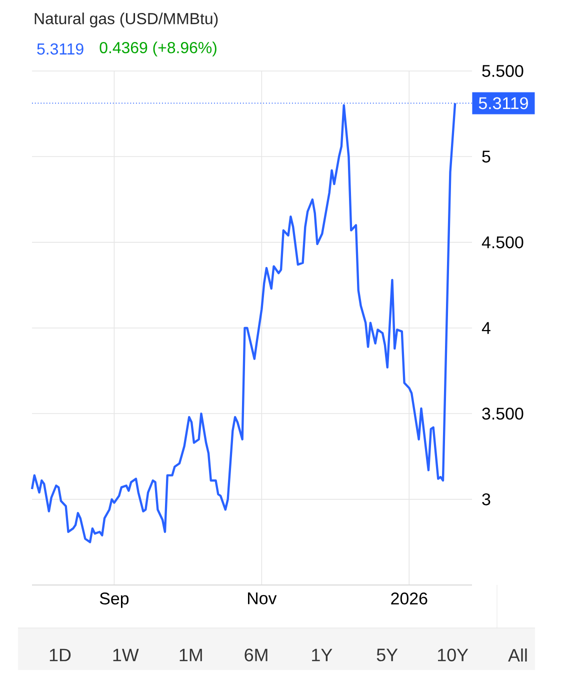 The width and height of the screenshot is (577, 680). Describe the element at coordinates (262, 598) in the screenshot. I see `x-tick-label: Nov` at that location.